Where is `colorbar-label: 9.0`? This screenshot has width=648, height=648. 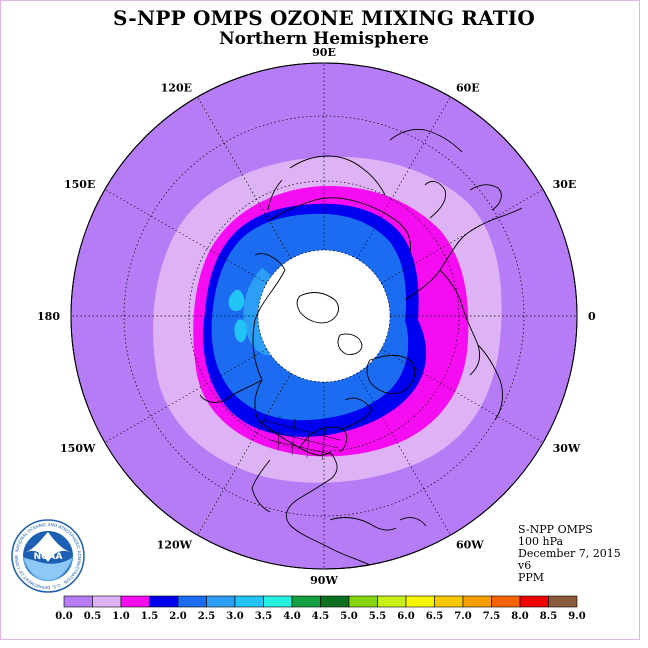 colorbar-label: 9.0 is located at coordinates (576, 616).